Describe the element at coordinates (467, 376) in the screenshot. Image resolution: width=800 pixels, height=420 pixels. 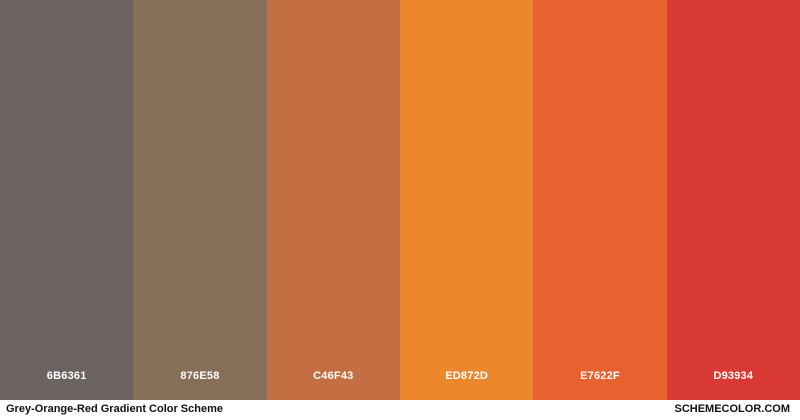
I see `swatch-hex-label: ED872D` at that location.